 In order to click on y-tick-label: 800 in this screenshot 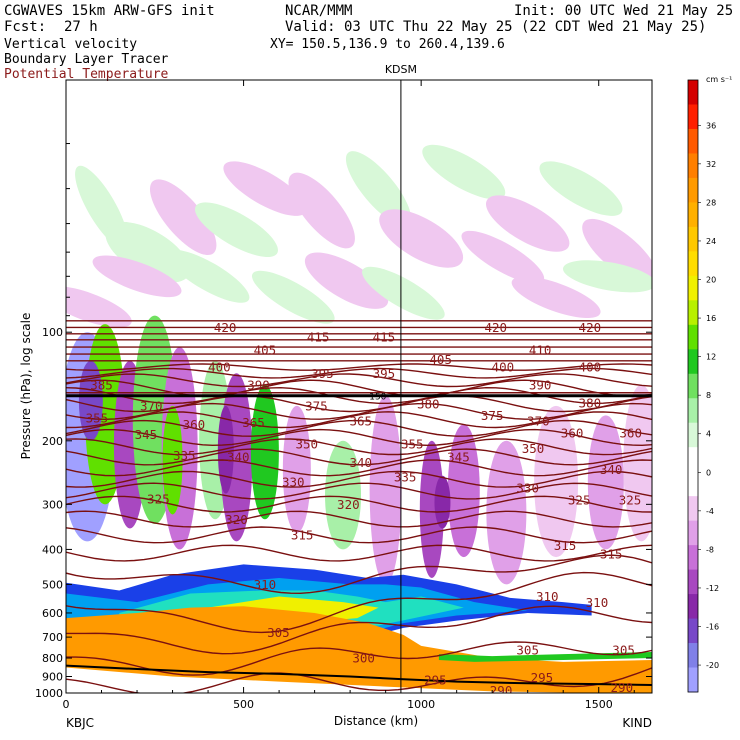, I will do `click(52, 658)`.